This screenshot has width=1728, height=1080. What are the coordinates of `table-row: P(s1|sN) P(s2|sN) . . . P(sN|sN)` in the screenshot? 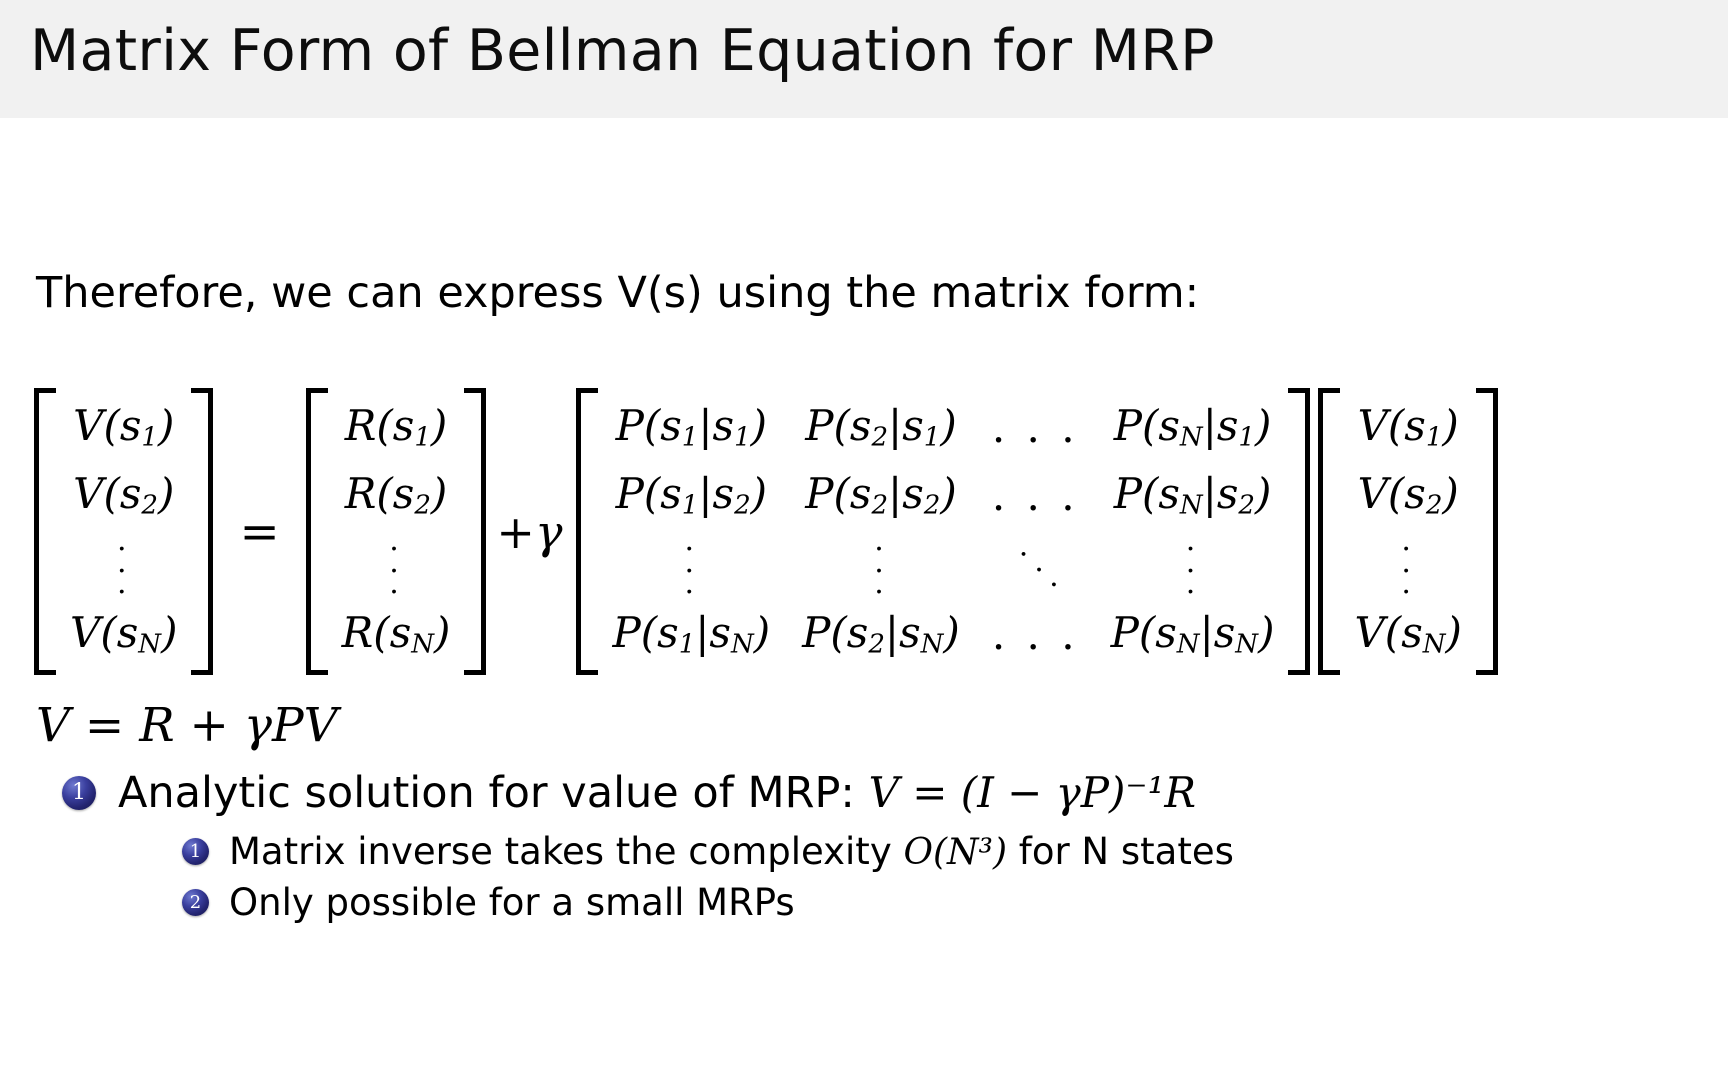 It's located at (943, 635).